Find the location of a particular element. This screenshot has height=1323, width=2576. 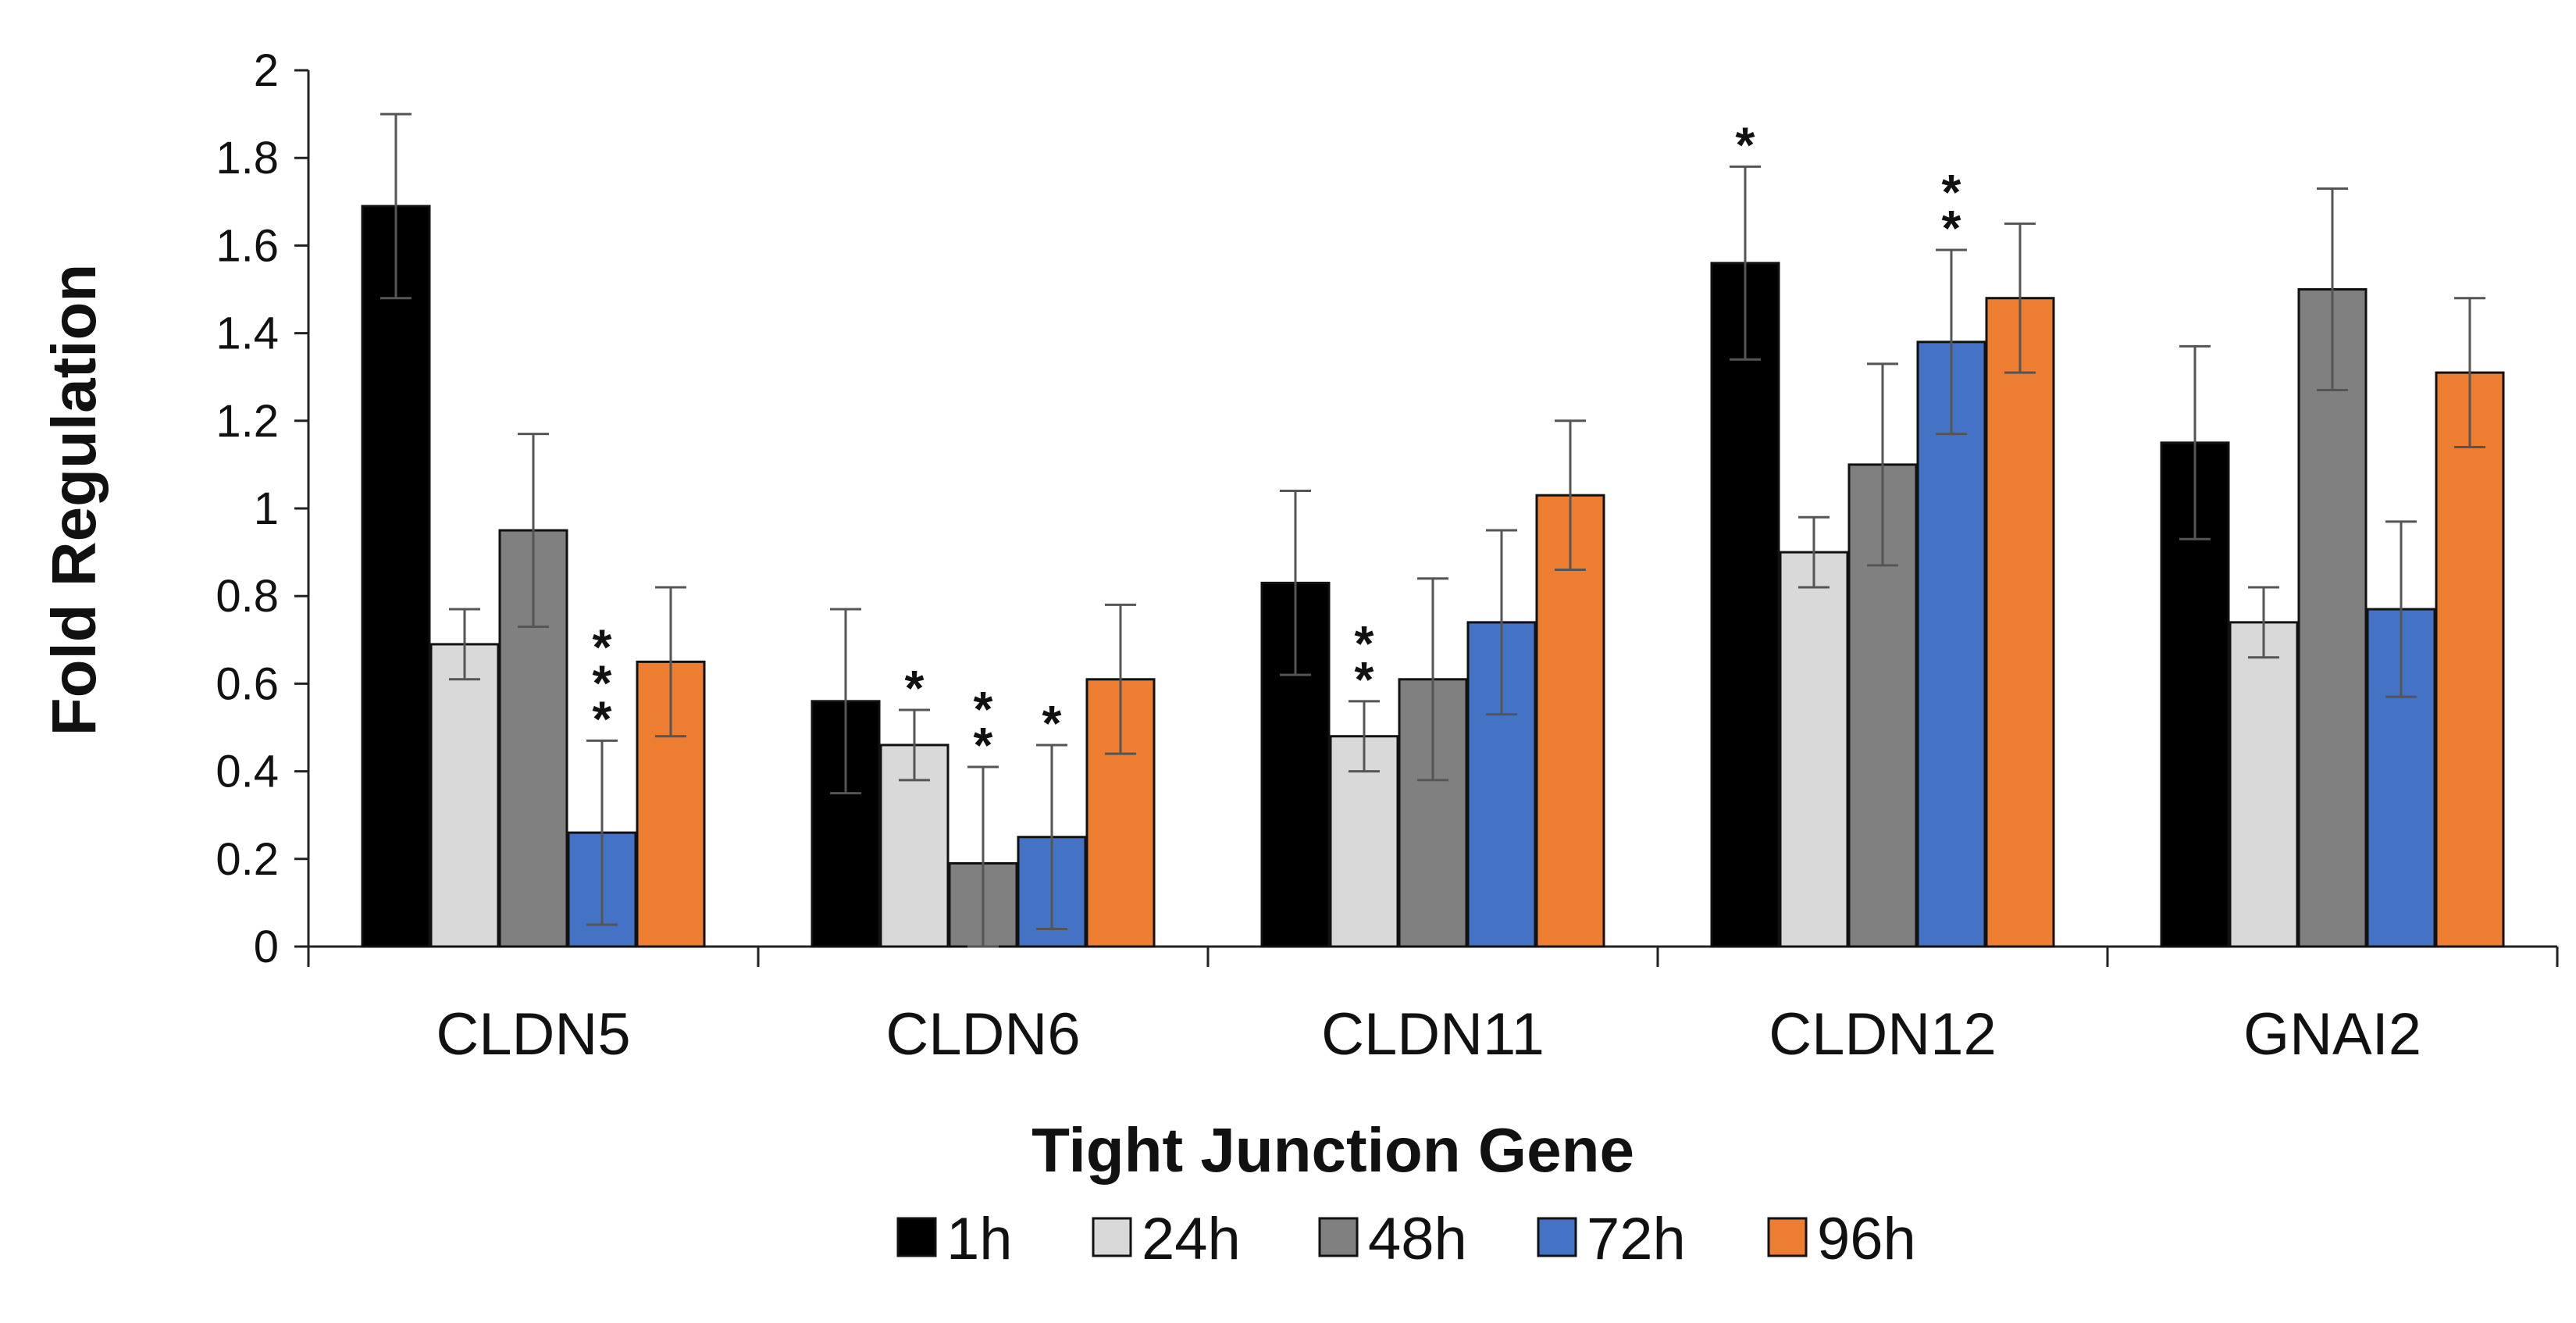

y-axis: 0 0.2 0.4 0.6 0.8 1 1.2 1.4 1.6 1.8 2 is located at coordinates (263, 508).